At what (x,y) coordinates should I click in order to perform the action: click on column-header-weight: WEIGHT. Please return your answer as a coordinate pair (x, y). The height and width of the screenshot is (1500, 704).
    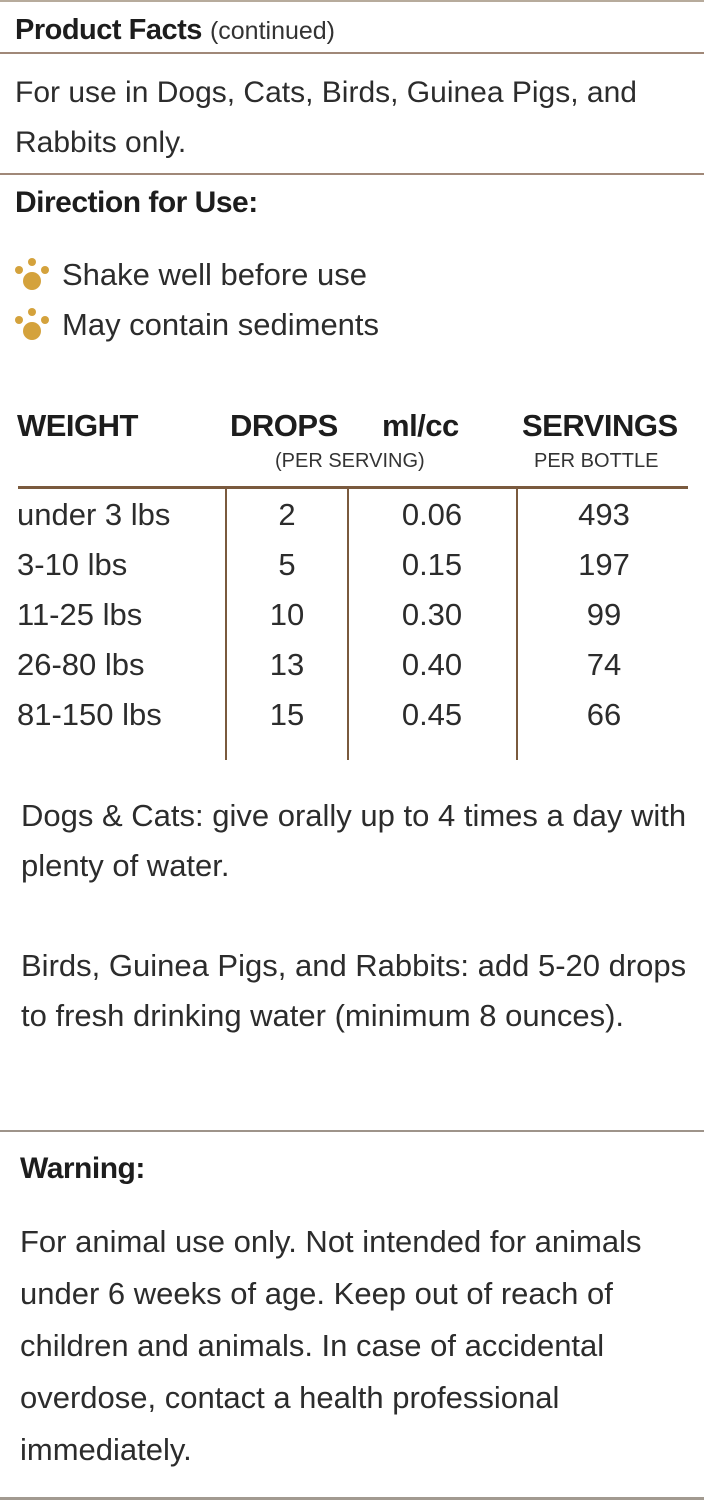
    Looking at the image, I should click on (78, 425).